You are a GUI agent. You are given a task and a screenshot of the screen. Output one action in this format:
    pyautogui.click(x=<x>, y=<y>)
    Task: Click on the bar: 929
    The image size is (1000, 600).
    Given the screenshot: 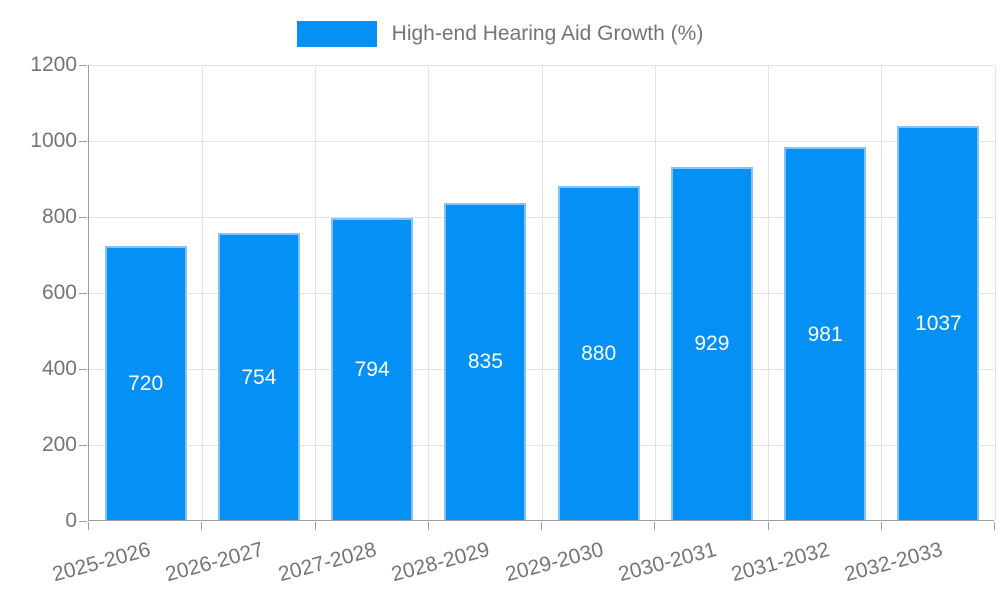 What is the action you would take?
    pyautogui.click(x=711, y=343)
    